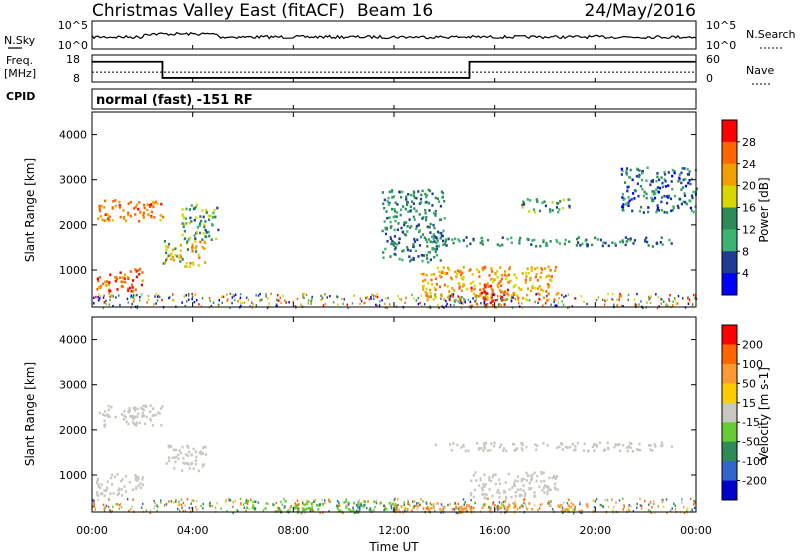  Describe the element at coordinates (30, 210) in the screenshot. I see `power-ylabel: Slant Range [km]` at that location.